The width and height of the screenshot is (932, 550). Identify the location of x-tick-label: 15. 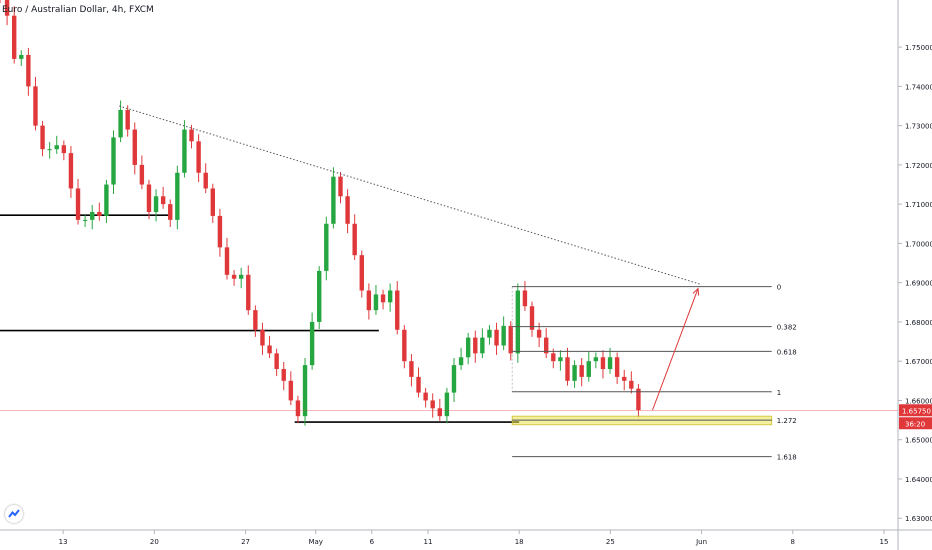
(884, 542).